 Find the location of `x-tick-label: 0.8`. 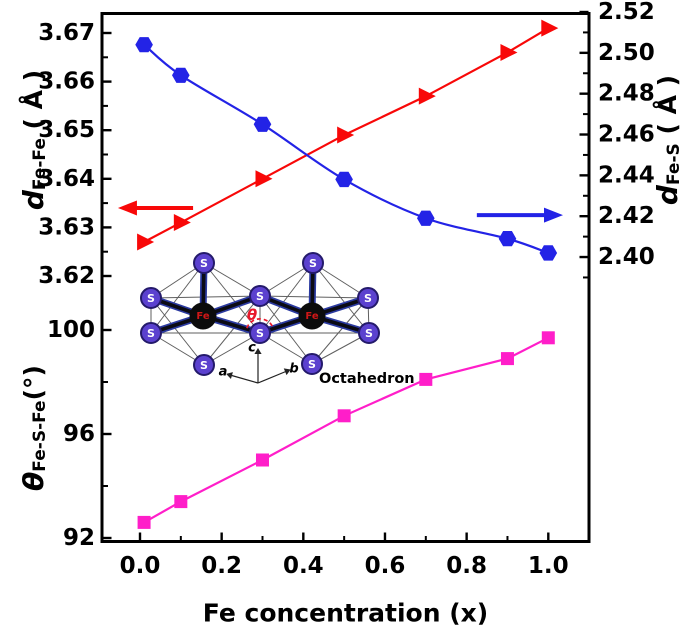

x-tick-label: 0.8 is located at coordinates (466, 566).